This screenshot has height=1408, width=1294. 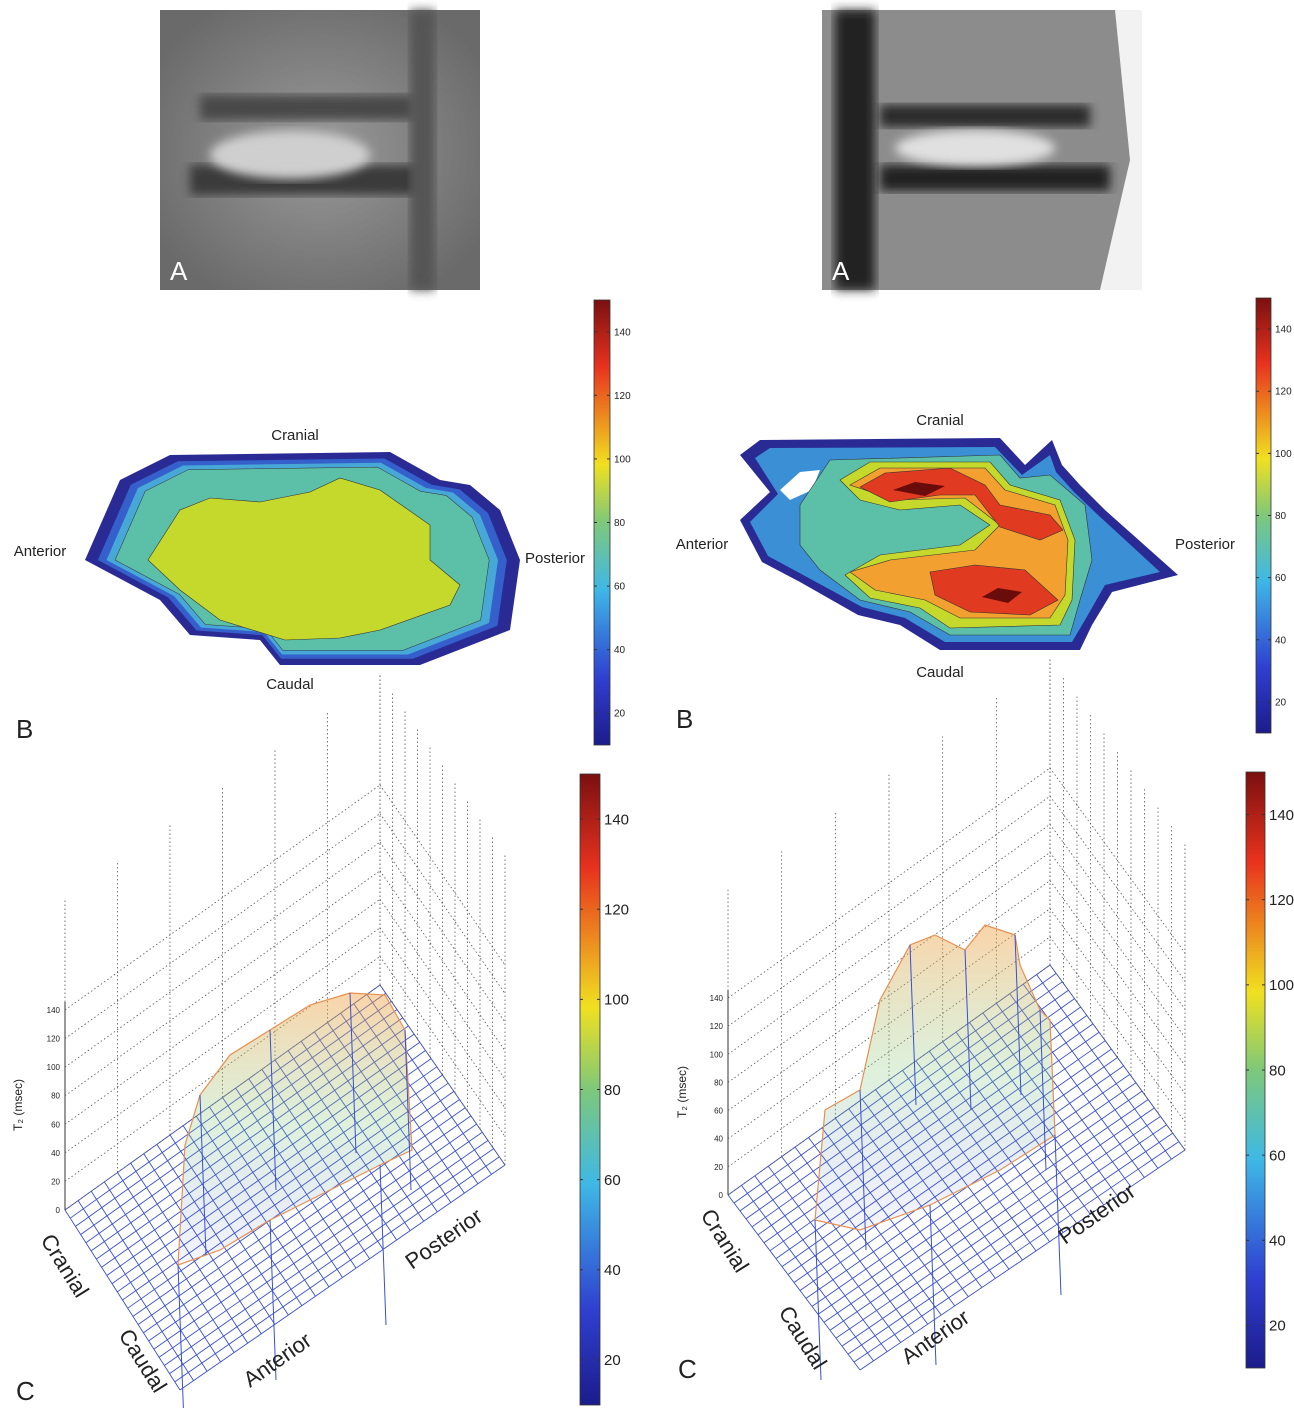 I want to click on z-tick-label: 120, so click(x=54, y=1039).